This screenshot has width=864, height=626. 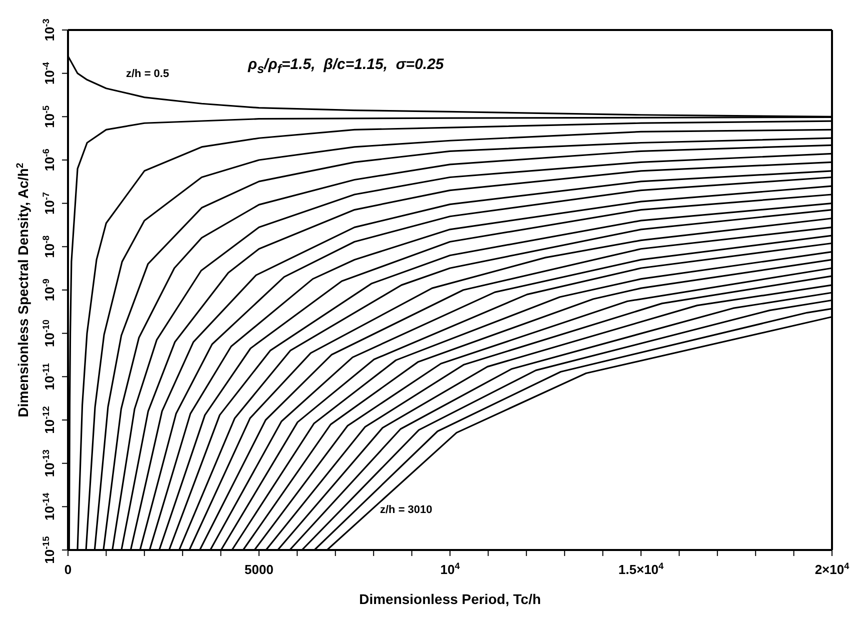 I want to click on x-tick-label: 1.5×10$^{4}$, so click(x=641, y=569).